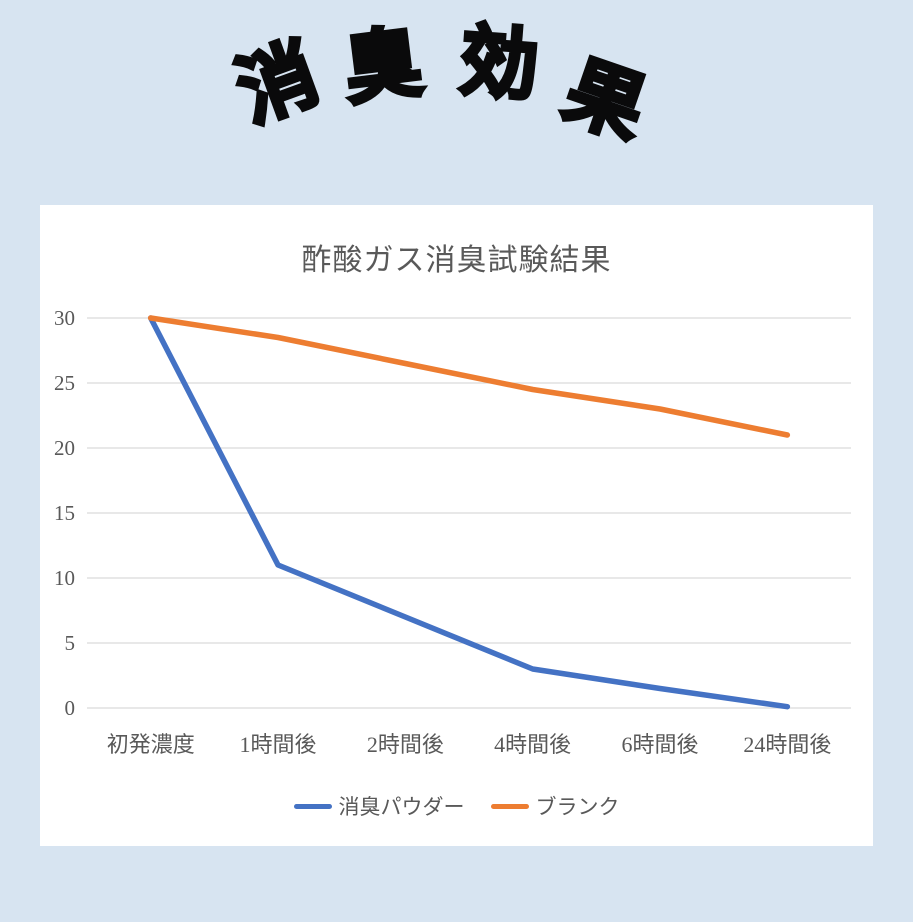 This screenshot has width=913, height=922. What do you see at coordinates (469, 376) in the screenshot?
I see `series-line` at bounding box center [469, 376].